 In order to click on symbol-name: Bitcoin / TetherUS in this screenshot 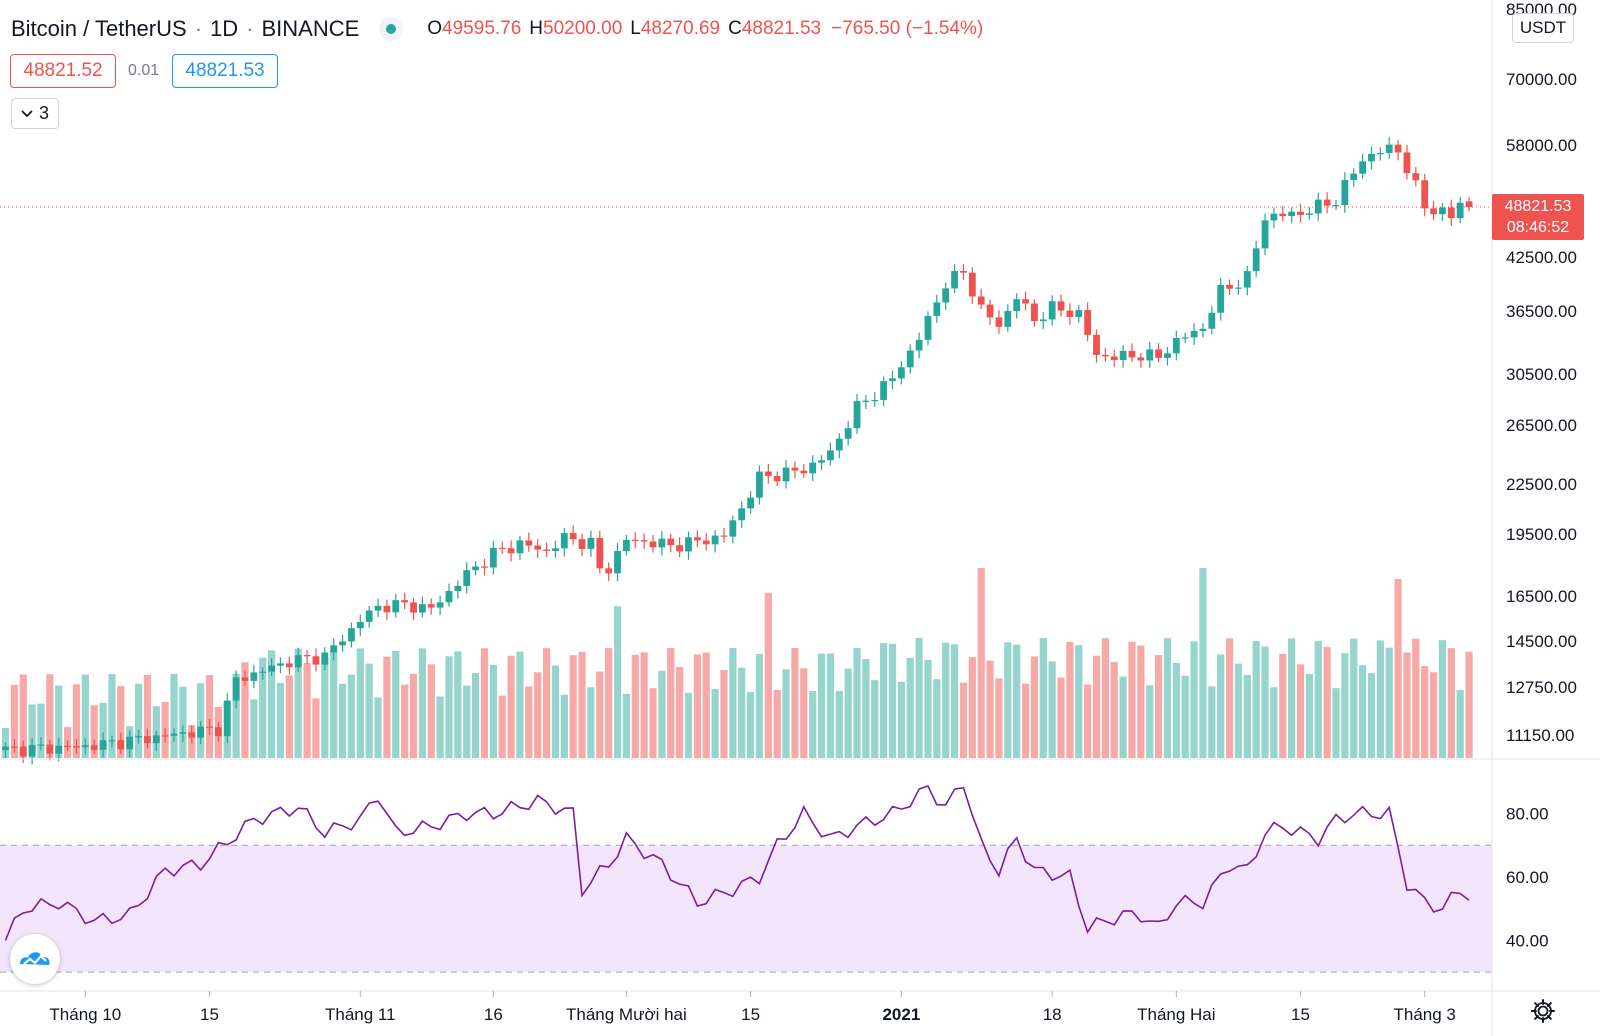, I will do `click(99, 28)`.